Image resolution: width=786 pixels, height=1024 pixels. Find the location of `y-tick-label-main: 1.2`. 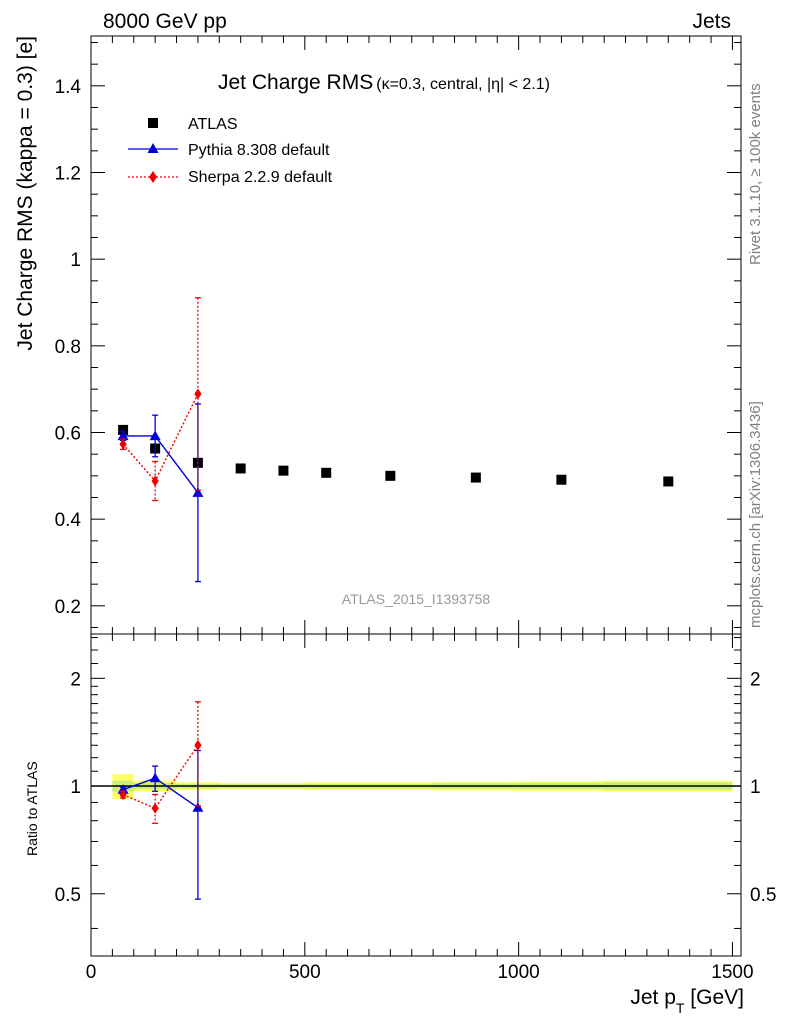

y-tick-label-main: 1.2 is located at coordinates (68, 174).